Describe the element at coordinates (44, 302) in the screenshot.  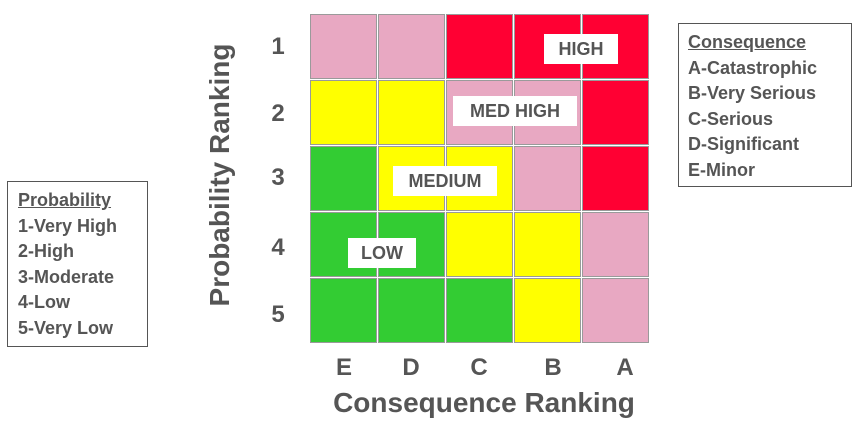
I see `probability-legend-item: 4-Low` at that location.